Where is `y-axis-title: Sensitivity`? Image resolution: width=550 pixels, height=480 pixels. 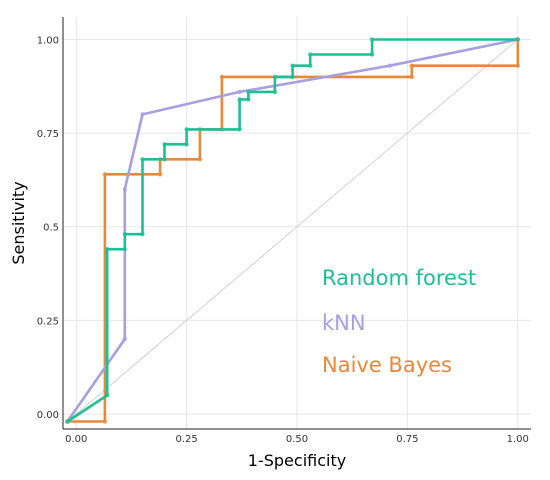
y-axis-title: Sensitivity is located at coordinates (18, 222).